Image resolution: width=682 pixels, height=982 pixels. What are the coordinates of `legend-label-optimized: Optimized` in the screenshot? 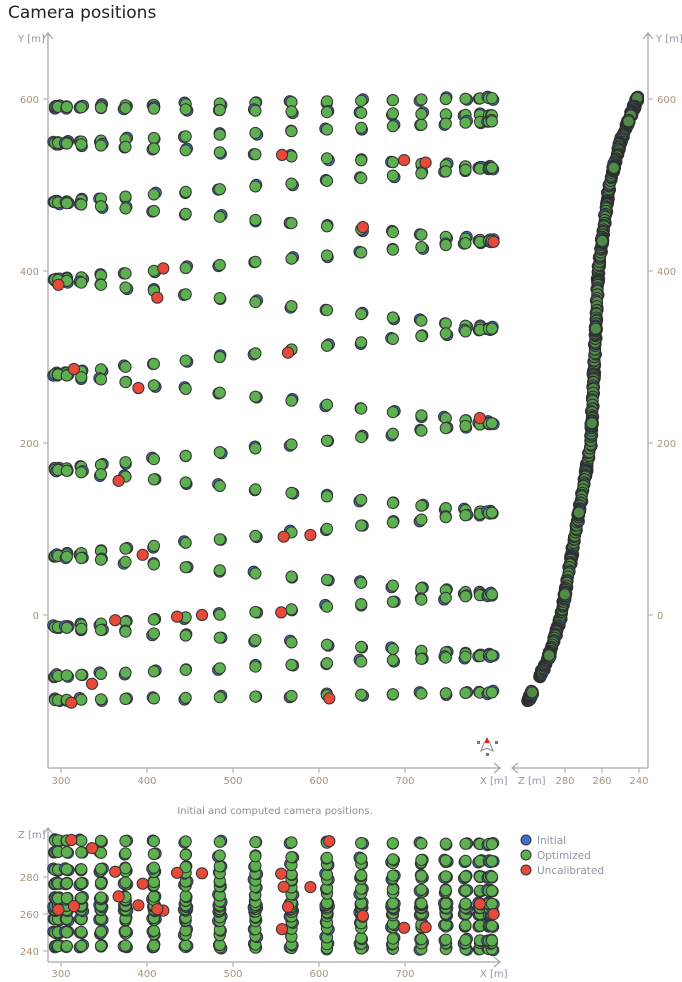 It's located at (564, 856).